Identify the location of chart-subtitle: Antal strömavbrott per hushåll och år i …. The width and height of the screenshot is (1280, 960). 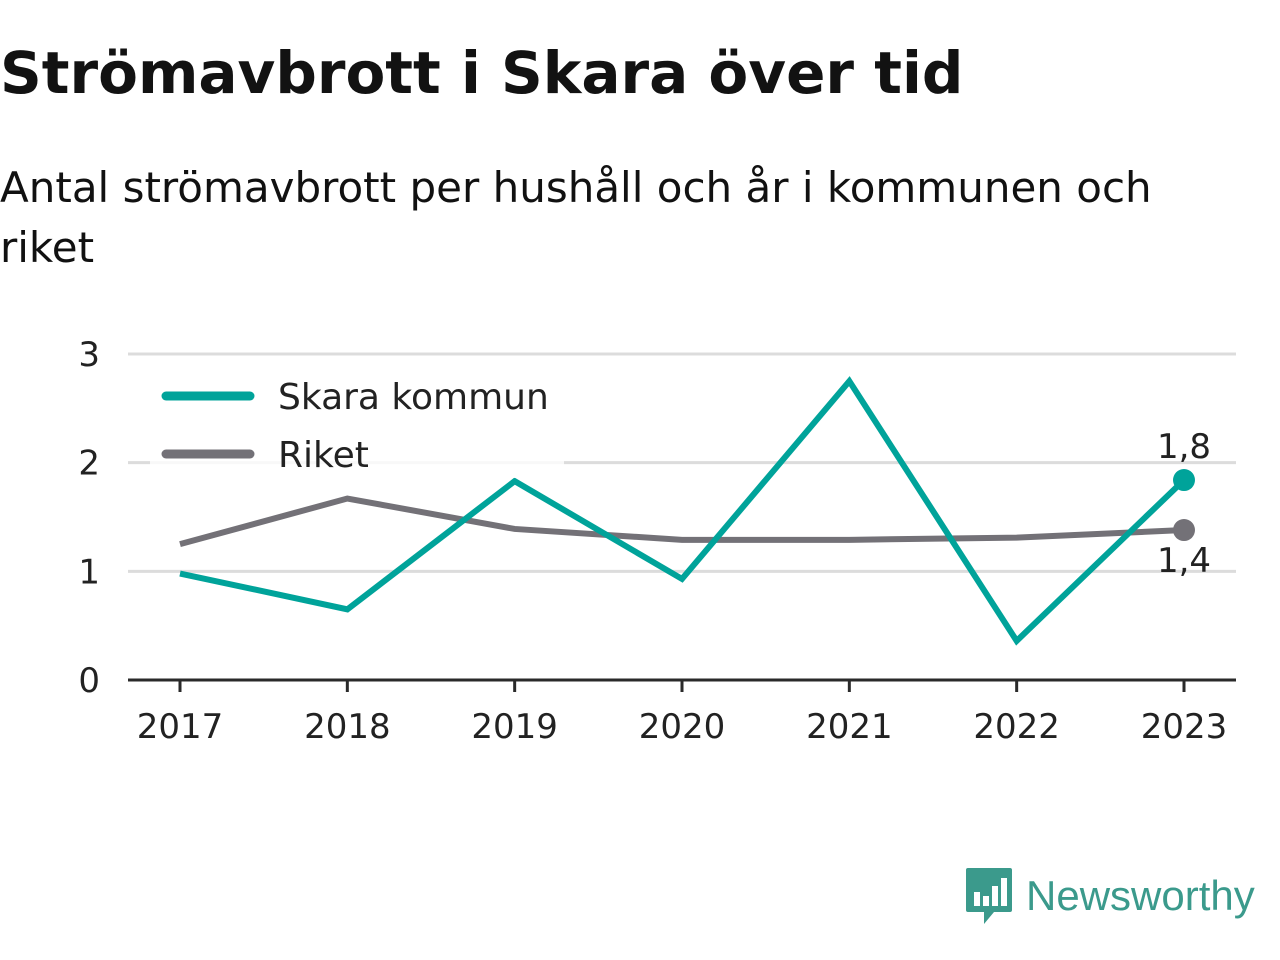
(576, 217).